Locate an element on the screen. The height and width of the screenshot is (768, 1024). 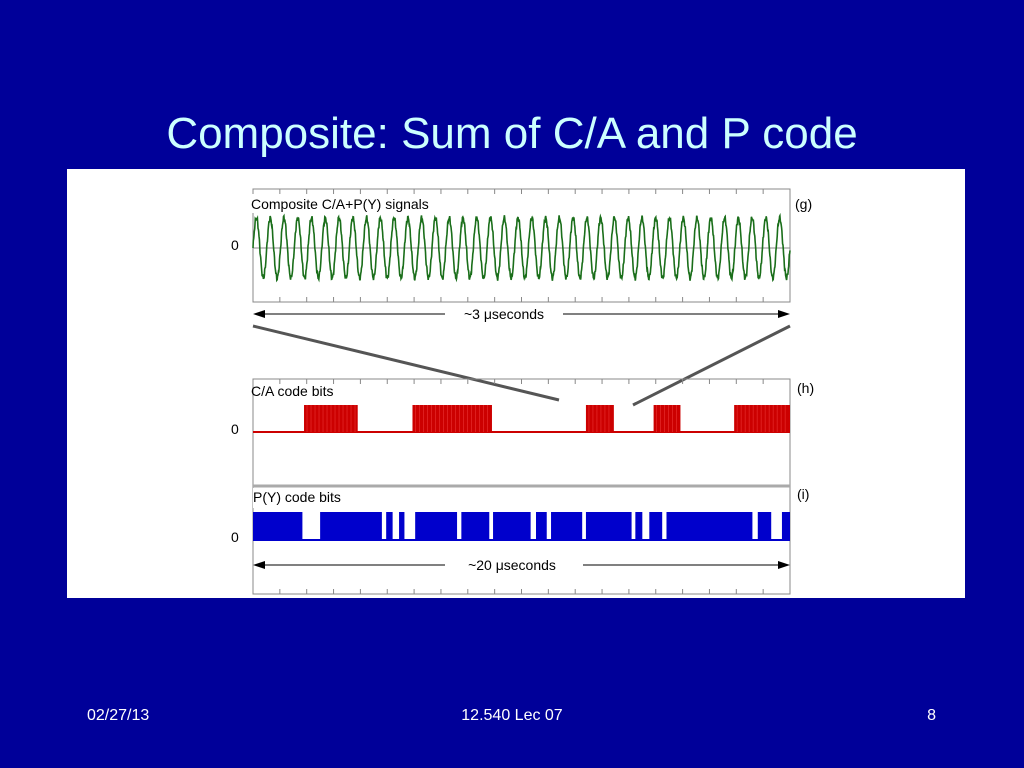
py-span-label: ~20 μseconds is located at coordinates (512, 565).